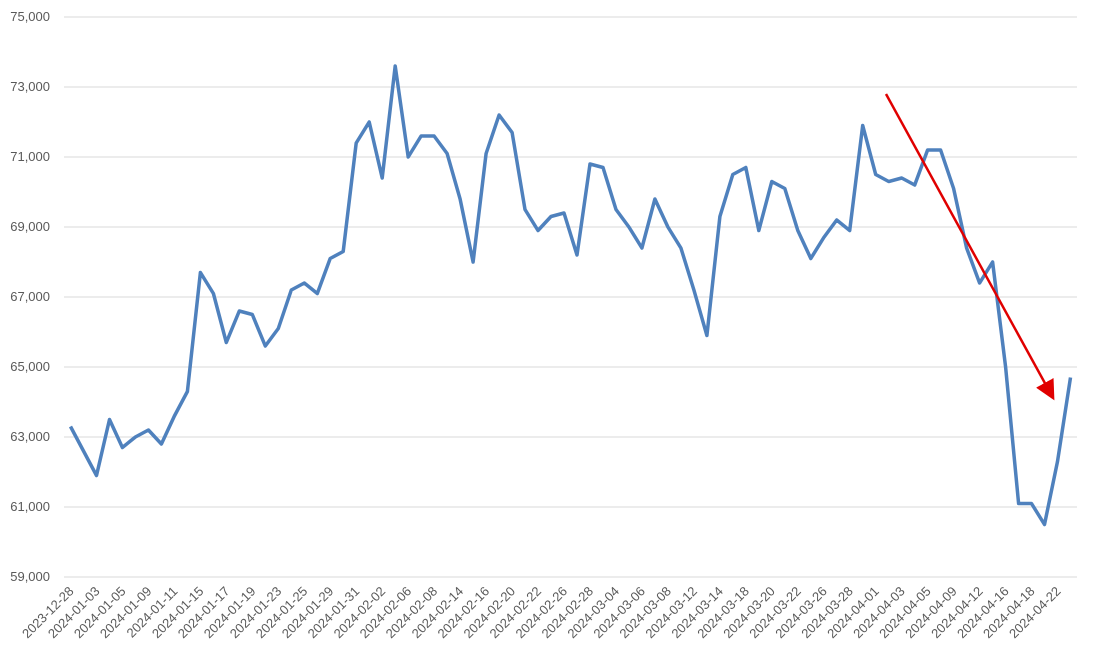 The height and width of the screenshot is (660, 1101). Describe the element at coordinates (30, 576) in the screenshot. I see `y-tick-label: 59,000` at that location.